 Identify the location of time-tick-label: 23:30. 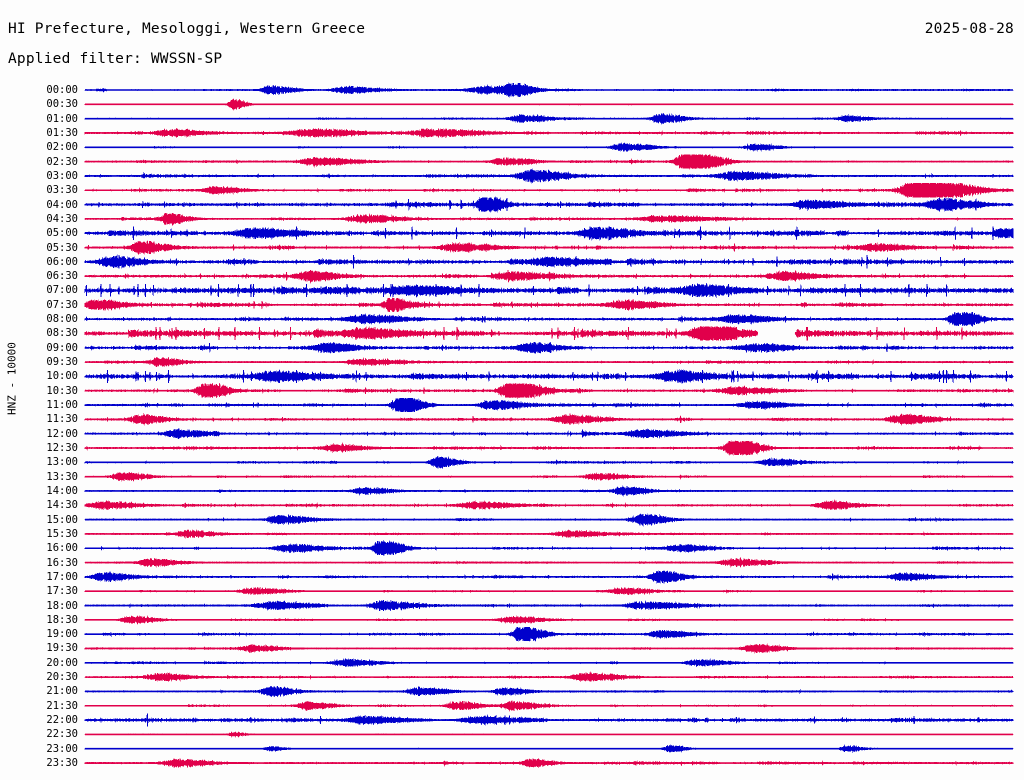
(62, 763).